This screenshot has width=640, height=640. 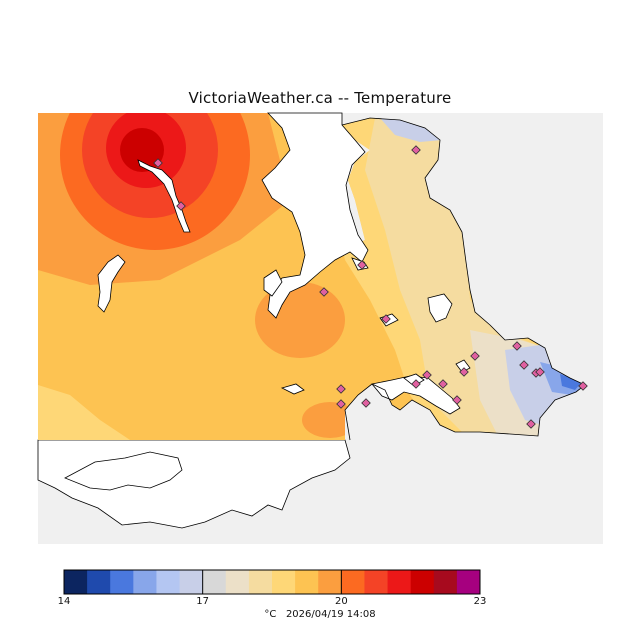 I want to click on inlet-island, so click(x=273, y=283).